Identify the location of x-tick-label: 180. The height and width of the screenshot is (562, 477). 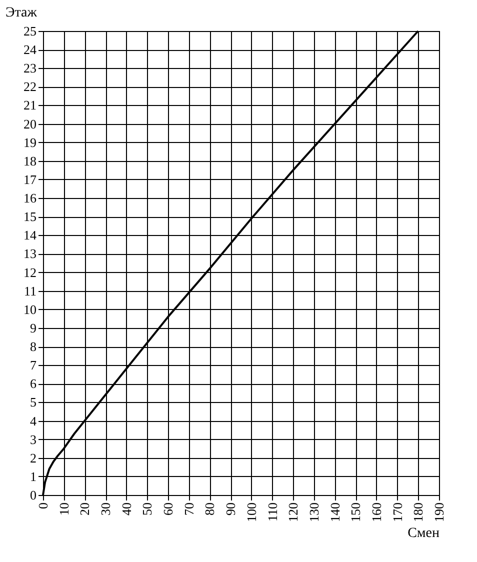
(418, 512).